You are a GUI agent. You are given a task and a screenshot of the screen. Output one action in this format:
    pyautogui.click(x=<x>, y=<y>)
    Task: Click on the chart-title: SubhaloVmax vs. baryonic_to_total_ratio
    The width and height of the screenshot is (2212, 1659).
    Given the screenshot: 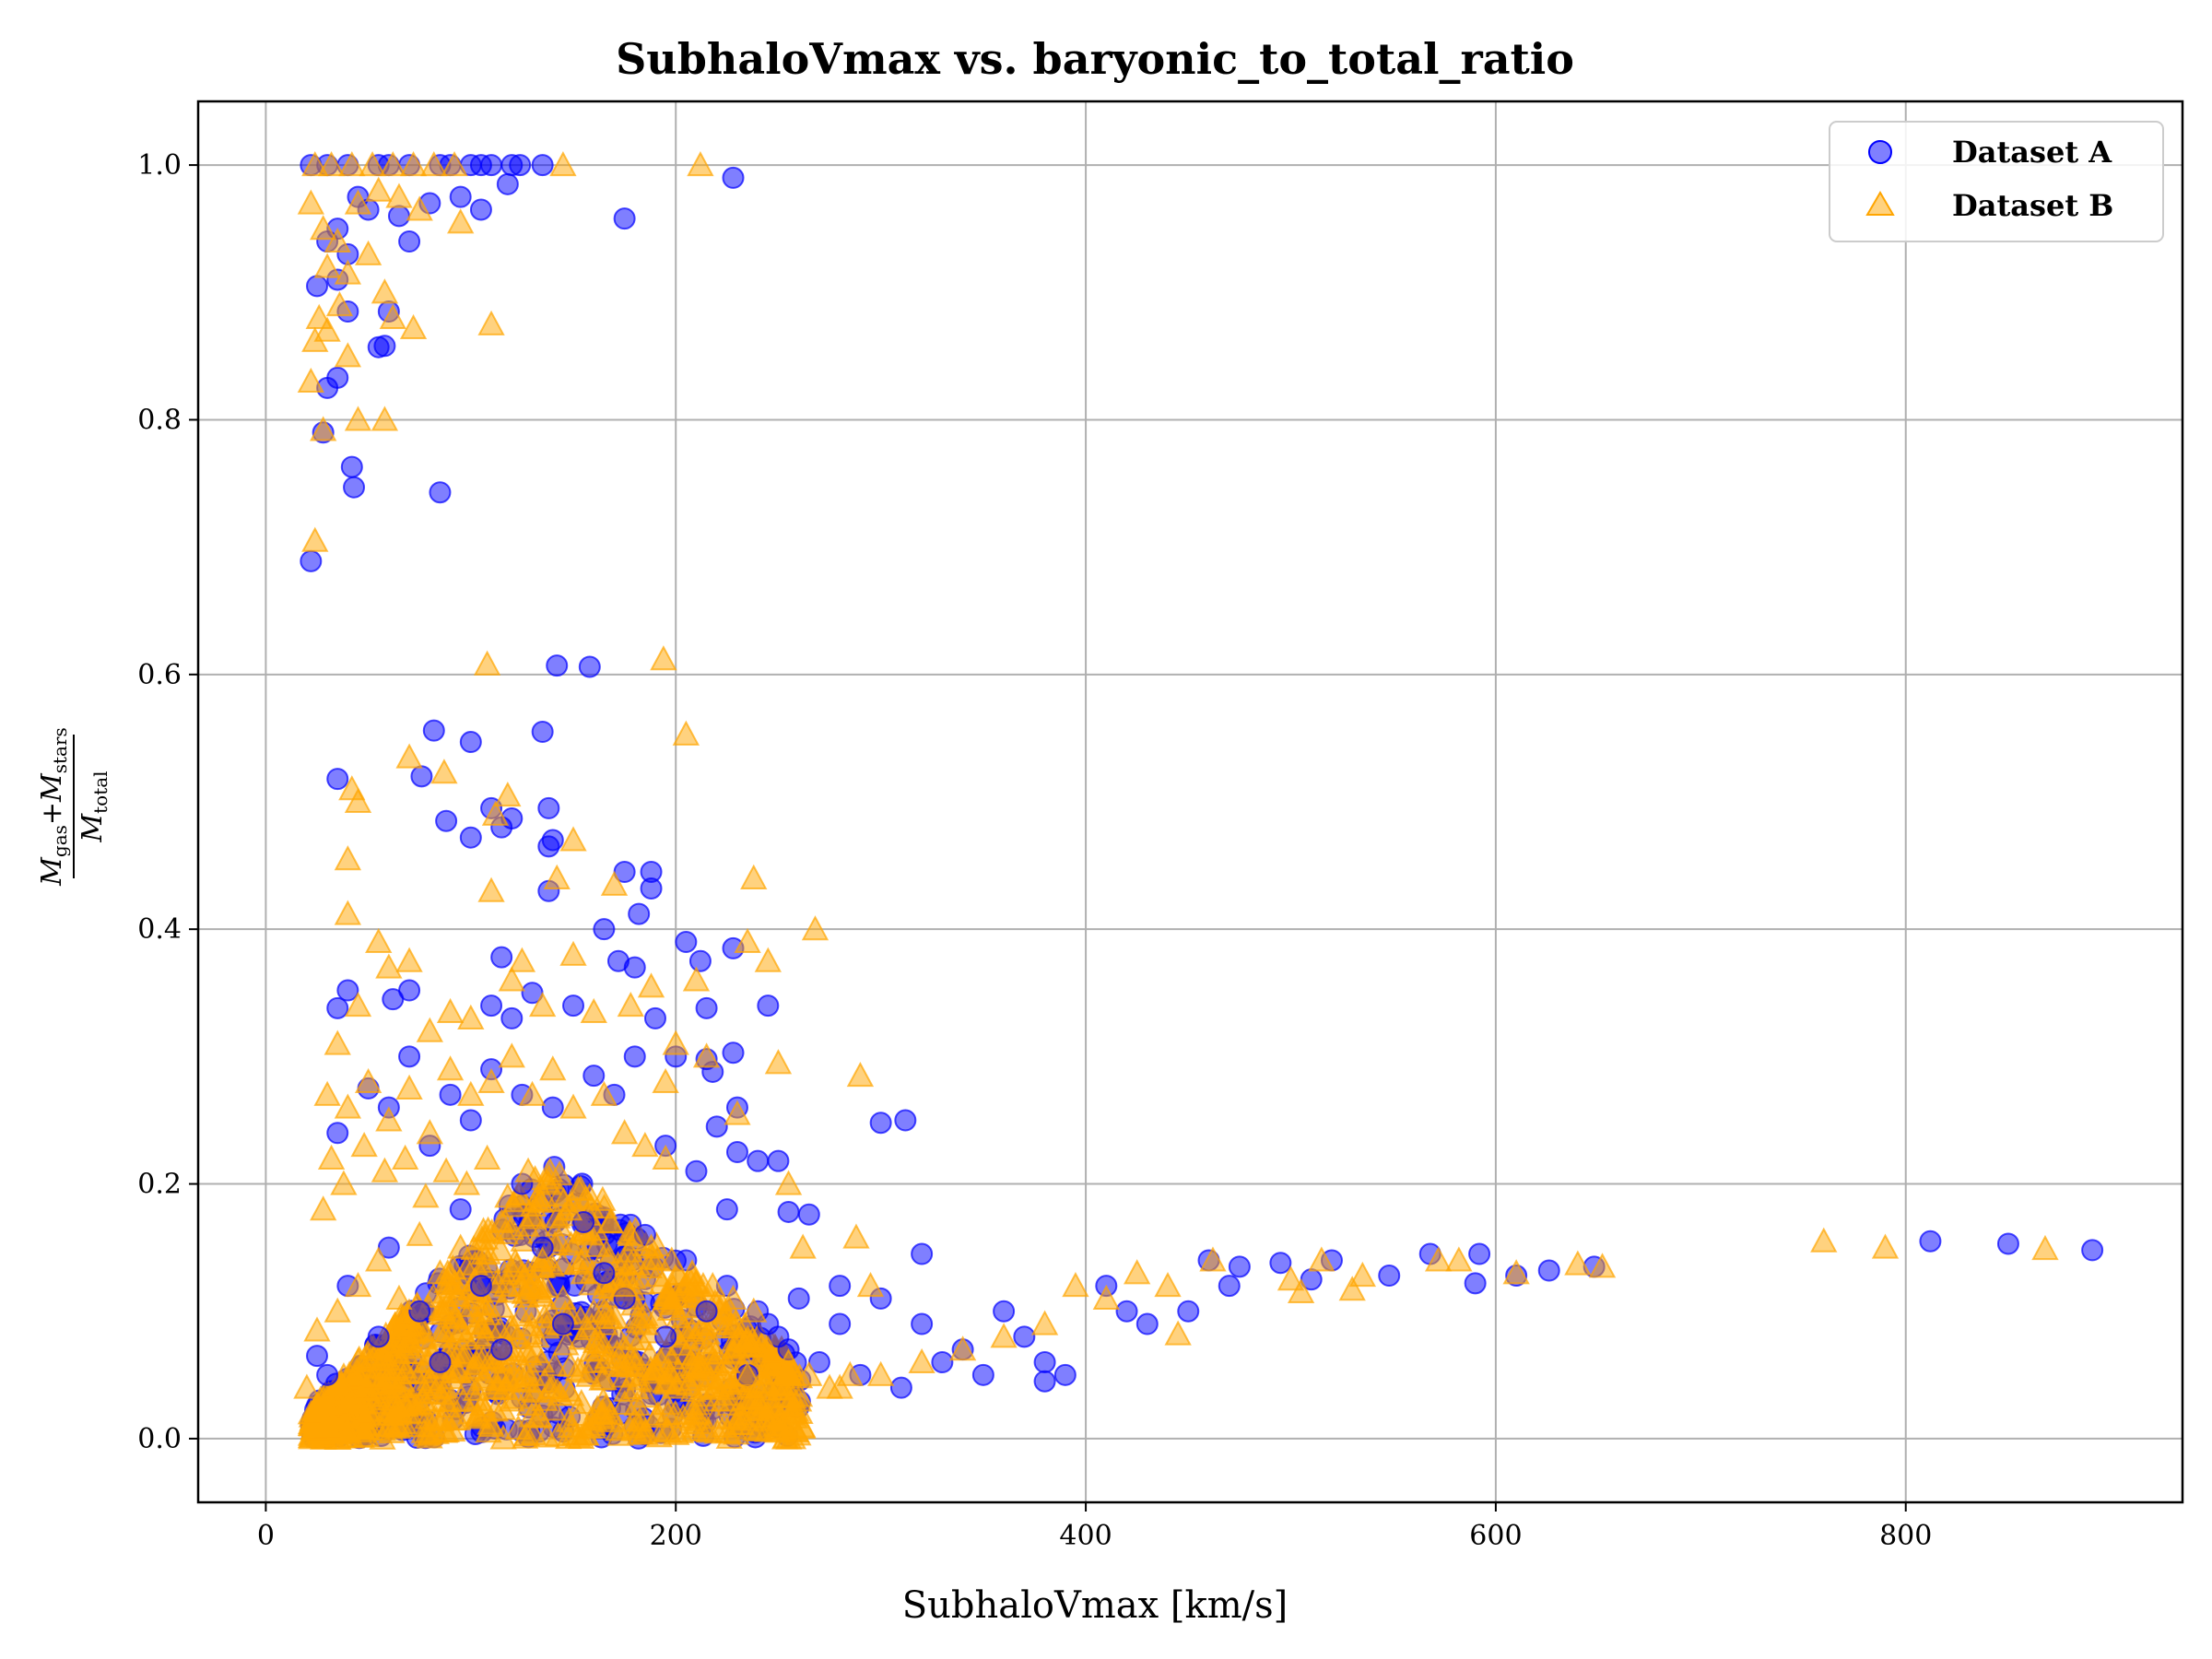 What is the action you would take?
    pyautogui.click(x=1095, y=59)
    